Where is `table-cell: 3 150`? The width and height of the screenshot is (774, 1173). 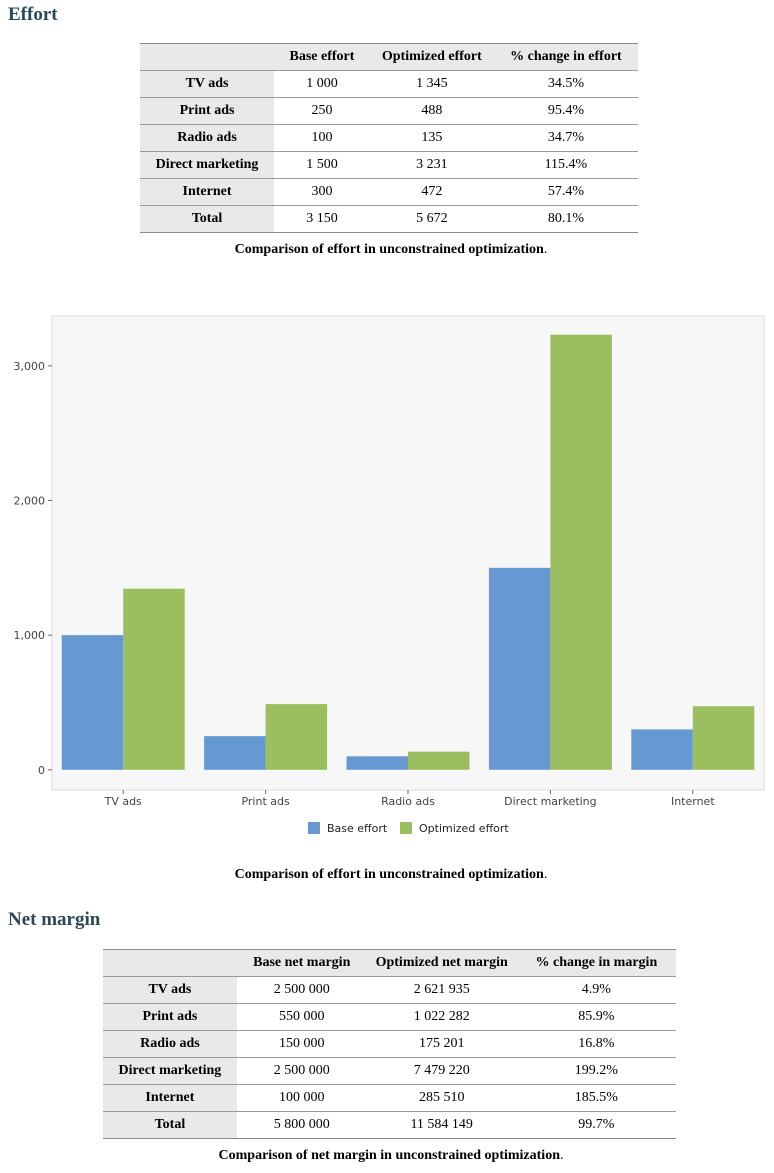
table-cell: 3 150 is located at coordinates (322, 219).